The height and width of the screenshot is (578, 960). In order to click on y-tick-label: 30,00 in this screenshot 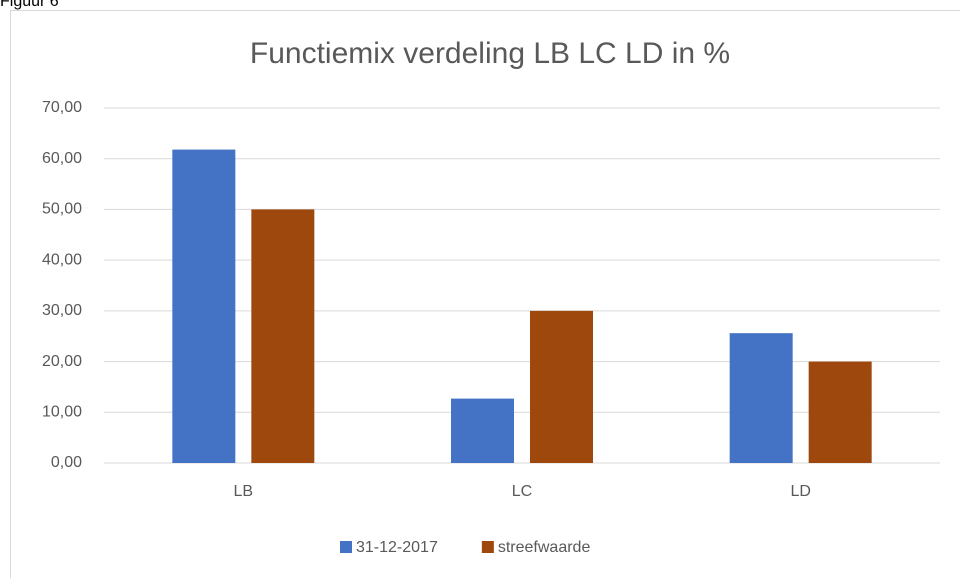, I will do `click(62, 310)`.